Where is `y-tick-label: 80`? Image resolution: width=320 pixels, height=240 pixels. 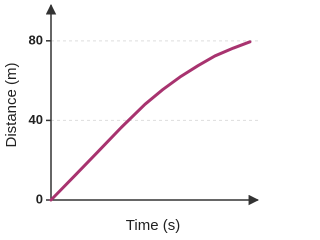 y-tick-label: 80 is located at coordinates (36, 39).